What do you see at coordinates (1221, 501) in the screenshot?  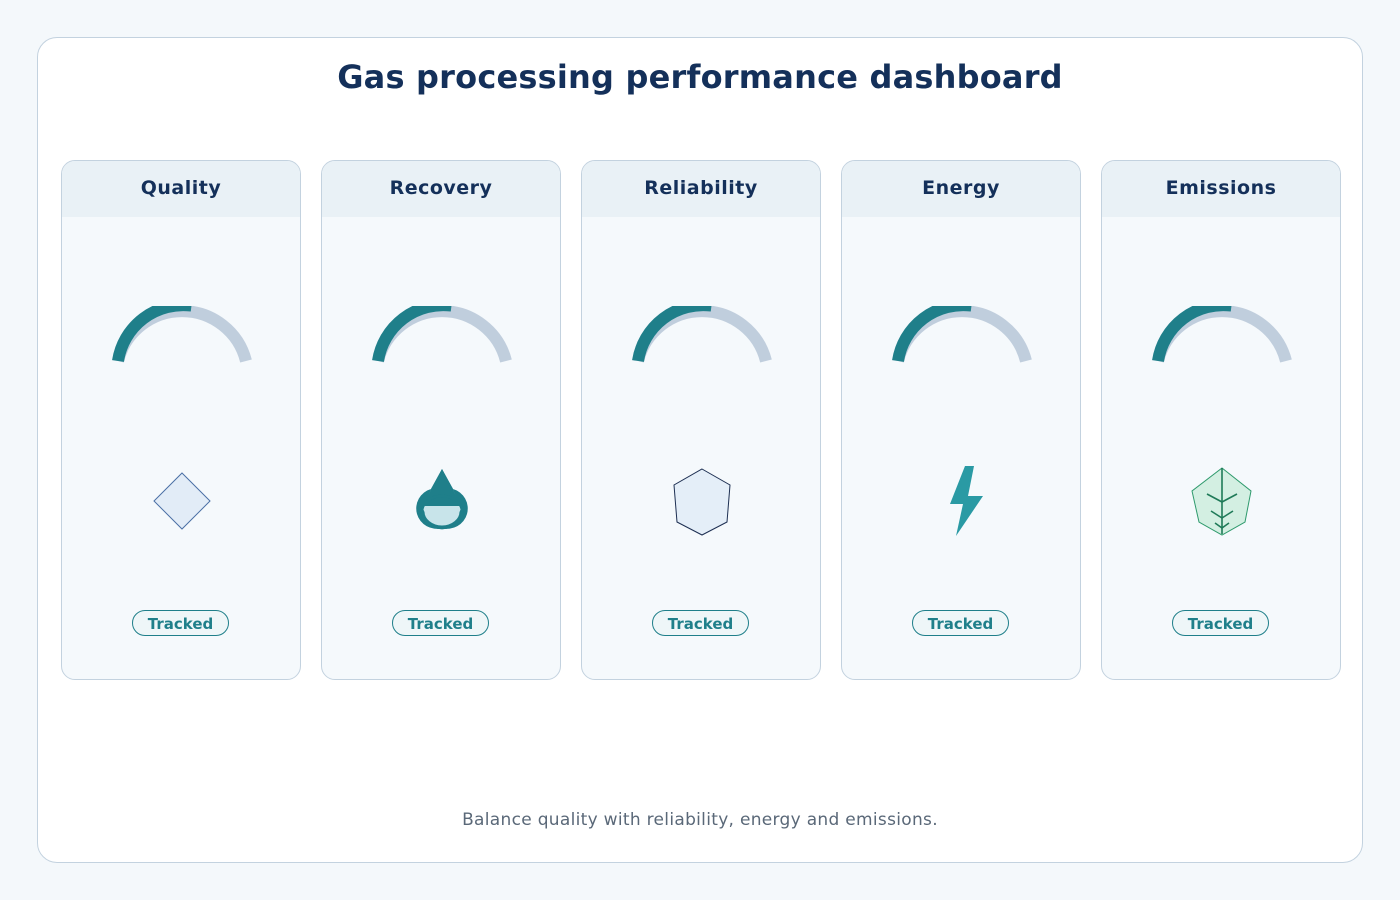 I see `leaf-icon` at bounding box center [1221, 501].